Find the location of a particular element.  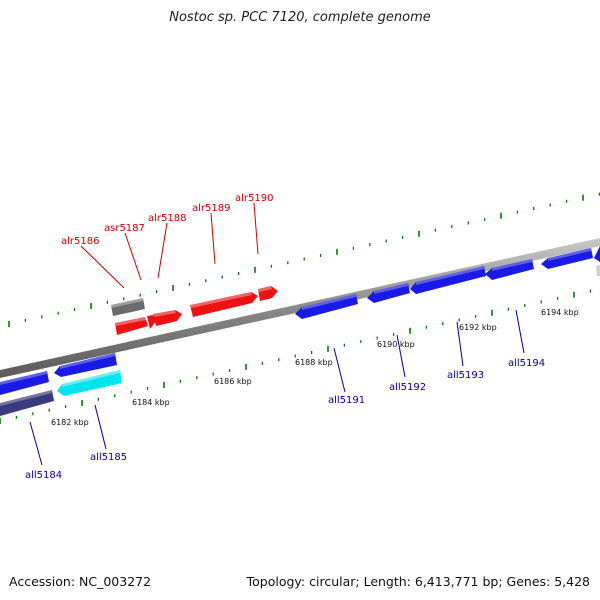

forward-gene-labels: alr5186 asr5187 alr5188 alr5189 alr5190 is located at coordinates (167, 241).